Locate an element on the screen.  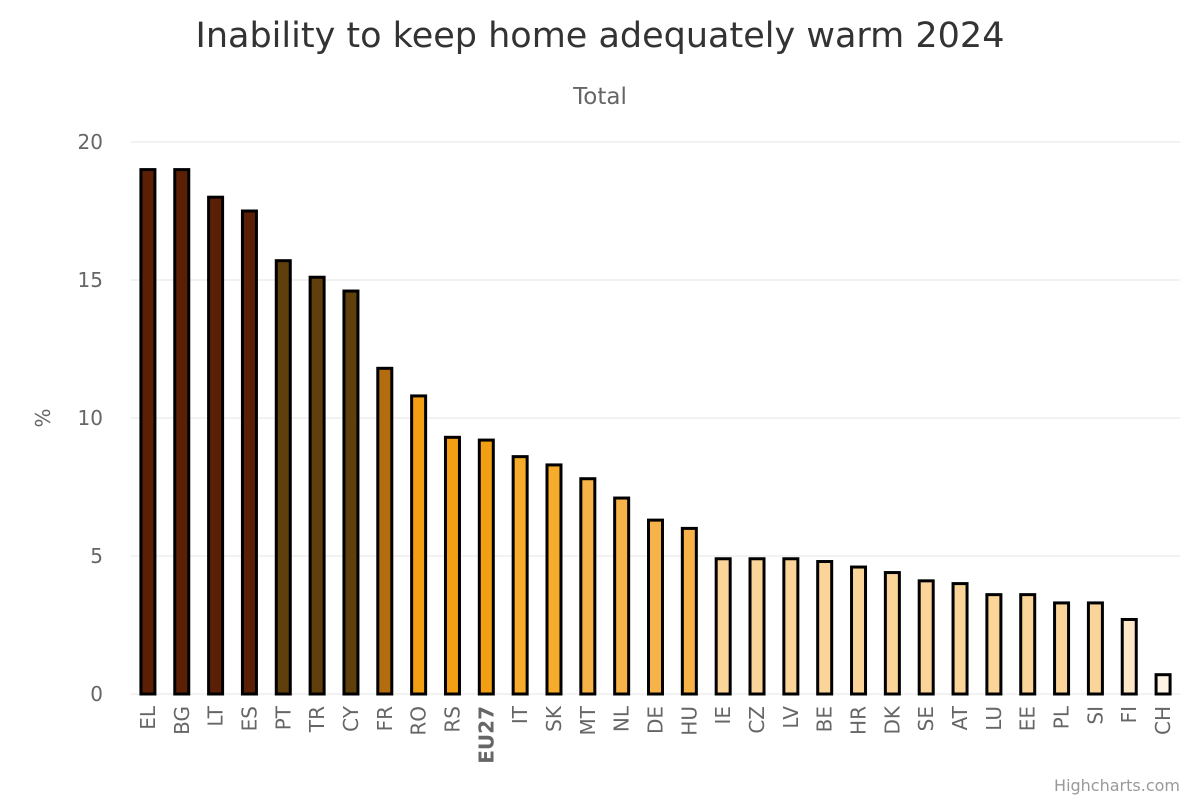
x-tick-label-cy: CY is located at coordinates (351, 718).